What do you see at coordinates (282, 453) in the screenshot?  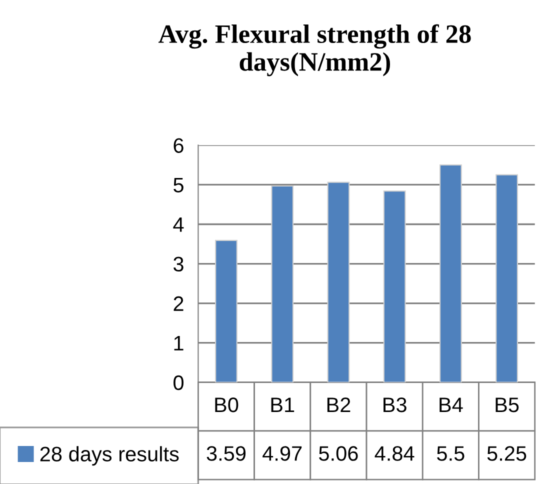 I see `data-label: 4.97` at bounding box center [282, 453].